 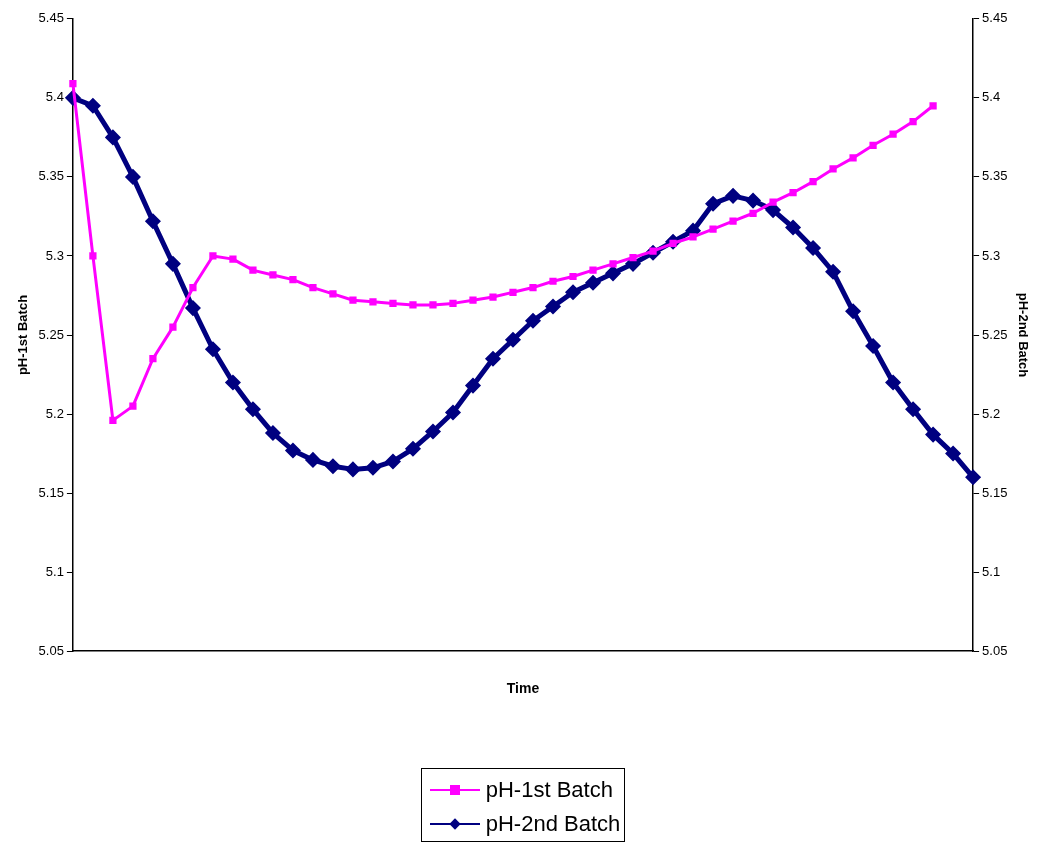 What do you see at coordinates (54, 255) in the screenshot?
I see `y-tick-label: 5.3` at bounding box center [54, 255].